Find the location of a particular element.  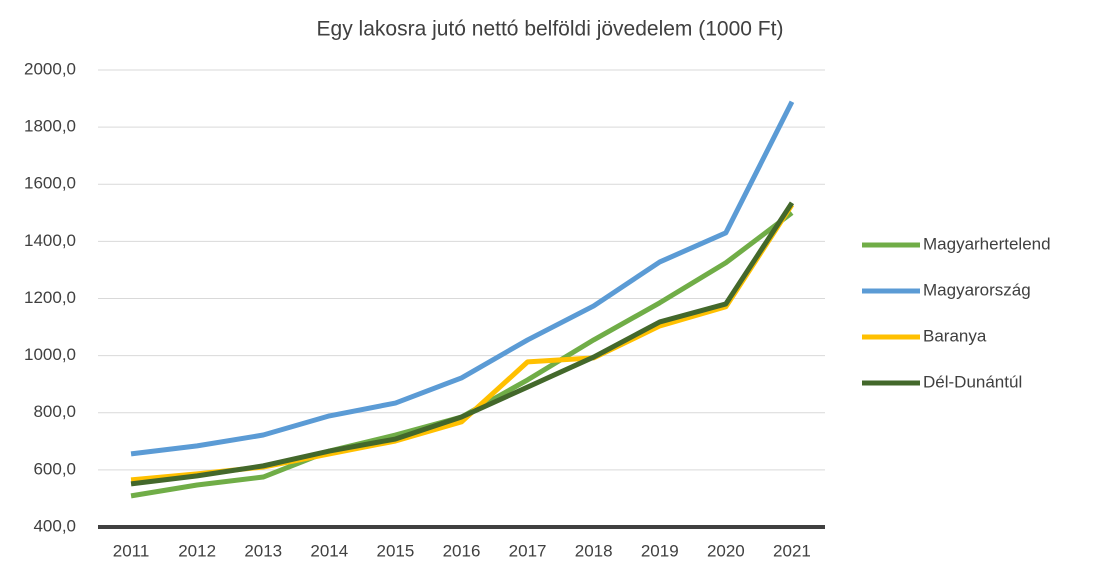

y-tick-label: 2000,0 is located at coordinates (50, 68).